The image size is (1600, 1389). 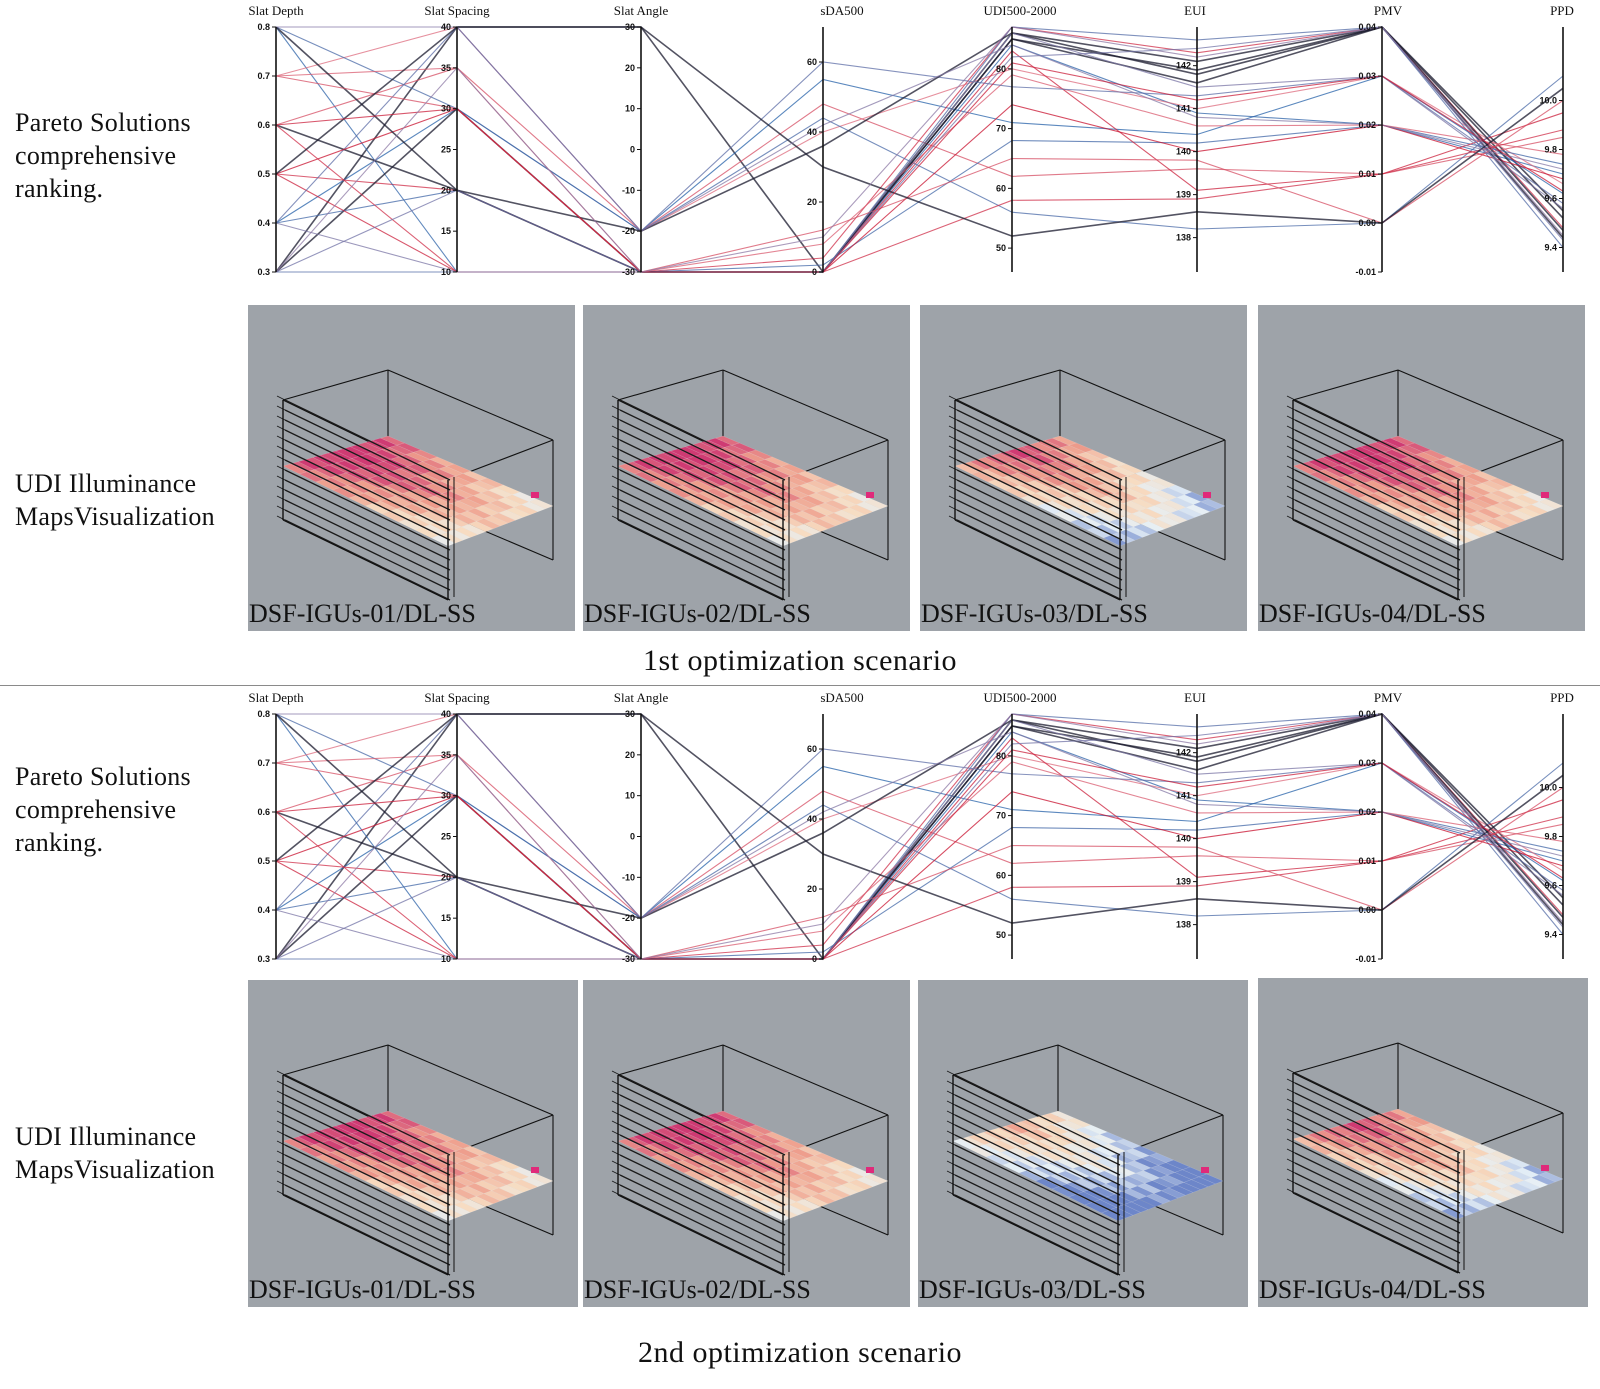 What do you see at coordinates (1001, 816) in the screenshot?
I see `tick-label: 70` at bounding box center [1001, 816].